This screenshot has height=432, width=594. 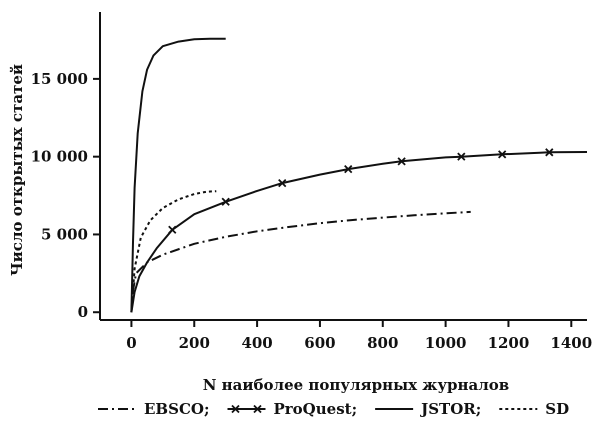 What do you see at coordinates (316, 409) in the screenshot?
I see `legend-label: ProQuest;` at bounding box center [316, 409].